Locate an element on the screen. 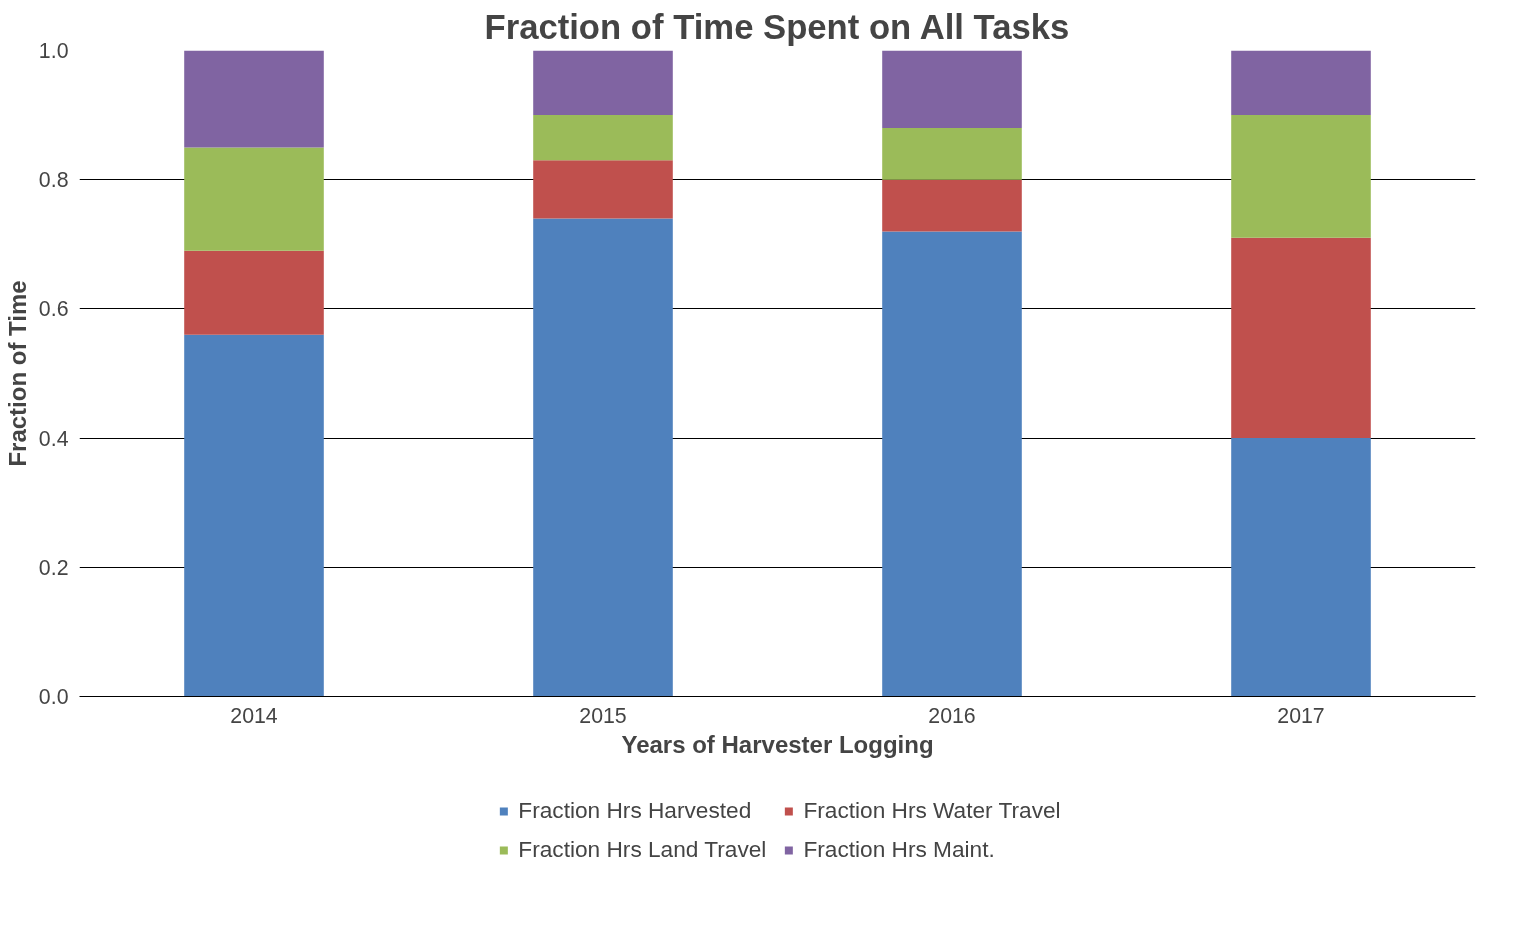 The width and height of the screenshot is (1514, 947). legend-label: Fraction Hrs Land Travel is located at coordinates (642, 849).